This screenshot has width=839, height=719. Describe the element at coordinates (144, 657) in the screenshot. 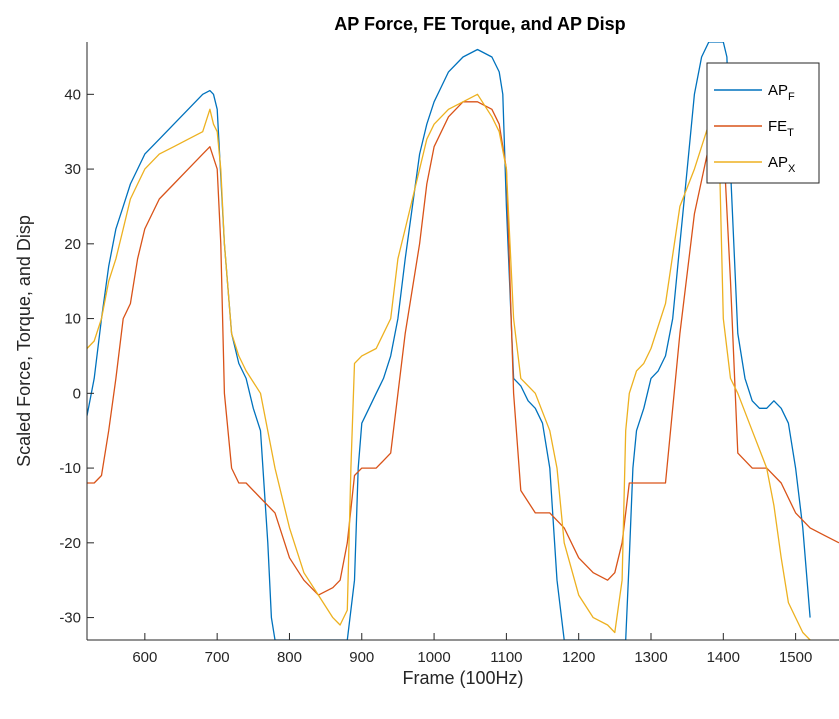

I see `x-tick-label: 600` at that location.